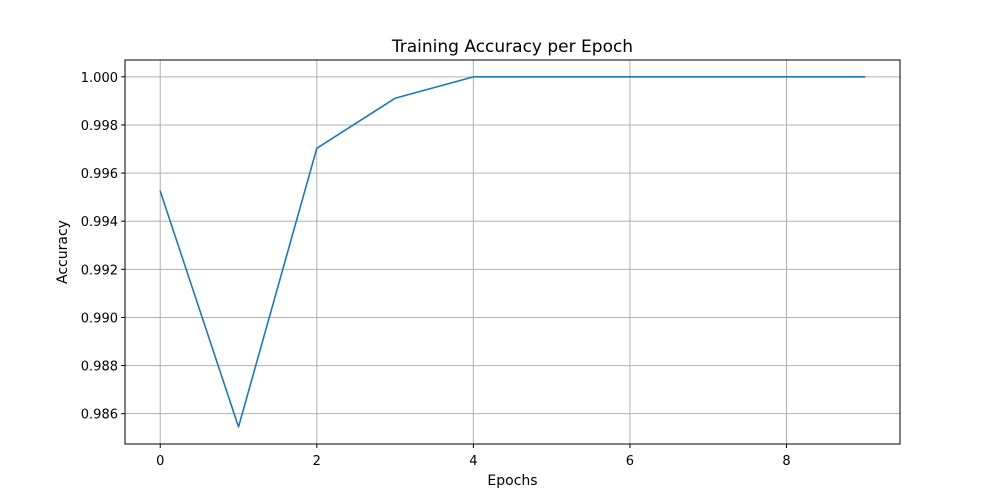 This screenshot has width=1000, height=500. Describe the element at coordinates (99, 126) in the screenshot. I see `y-tick-label: 0.998` at that location.